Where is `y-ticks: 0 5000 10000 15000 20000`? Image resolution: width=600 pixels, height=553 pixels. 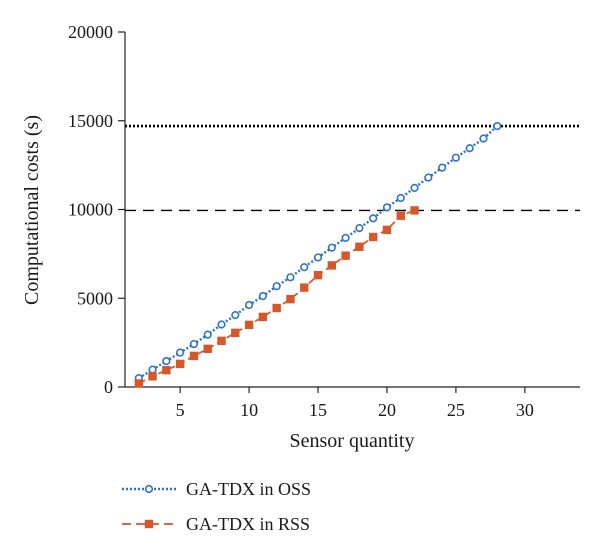 y-ticks: 0 5000 10000 15000 20000 is located at coordinates (96, 209).